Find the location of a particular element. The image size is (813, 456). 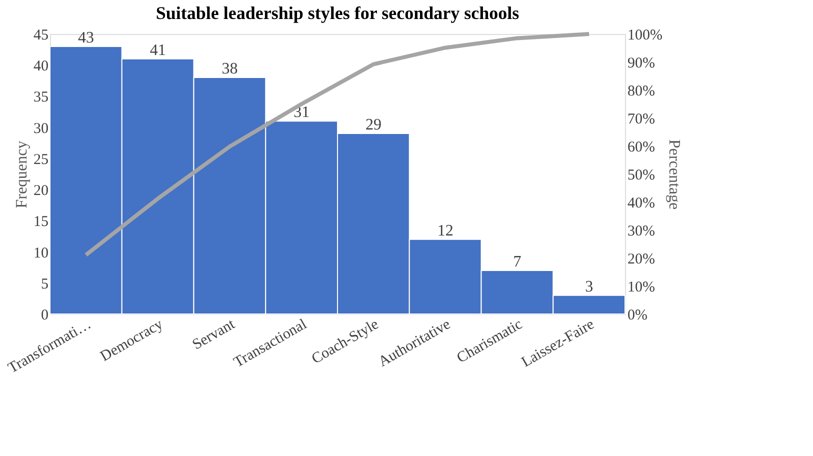

y2-axis-title: Percentage is located at coordinates (673, 174).